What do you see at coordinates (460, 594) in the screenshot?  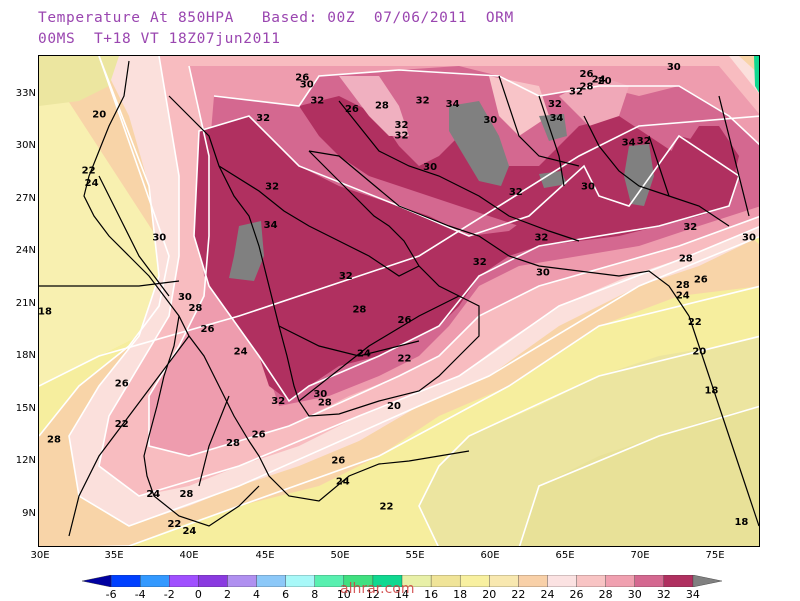 I see `colorbar-label: 18` at bounding box center [460, 594].